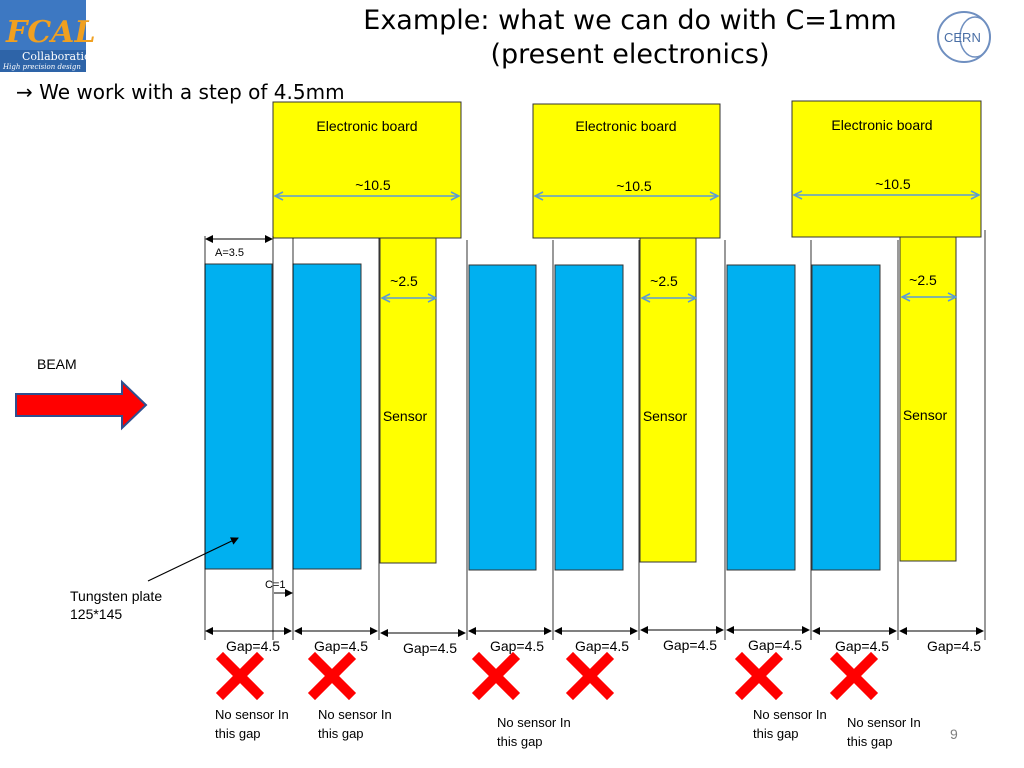  Describe the element at coordinates (534, 722) in the screenshot. I see `note-3-line-1: No sensor In` at that location.